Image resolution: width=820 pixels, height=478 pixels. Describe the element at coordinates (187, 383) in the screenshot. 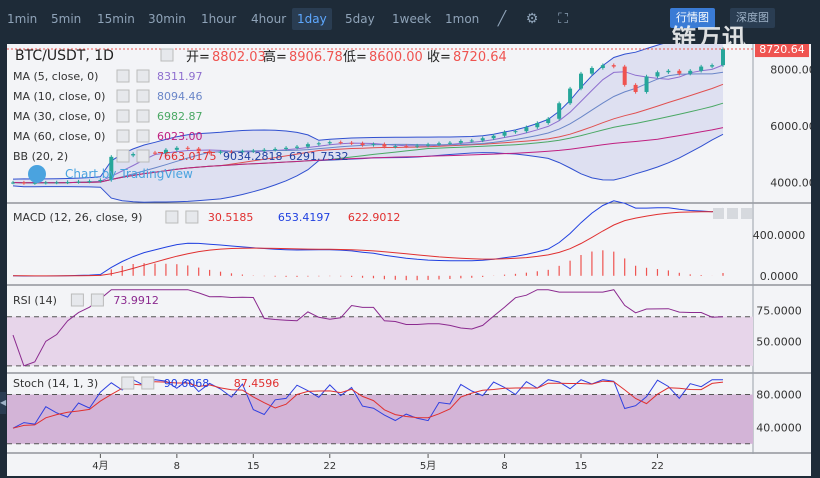

I see `stoch-legend-value: 90.6068` at that location.